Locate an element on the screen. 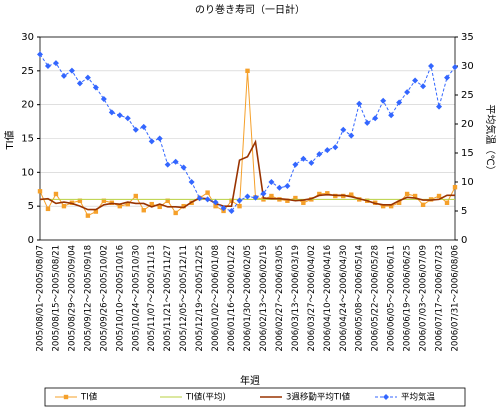 This screenshot has height=410, width=500. x-tick-label: 2006/02/13～2006/02/19 is located at coordinates (264, 298).